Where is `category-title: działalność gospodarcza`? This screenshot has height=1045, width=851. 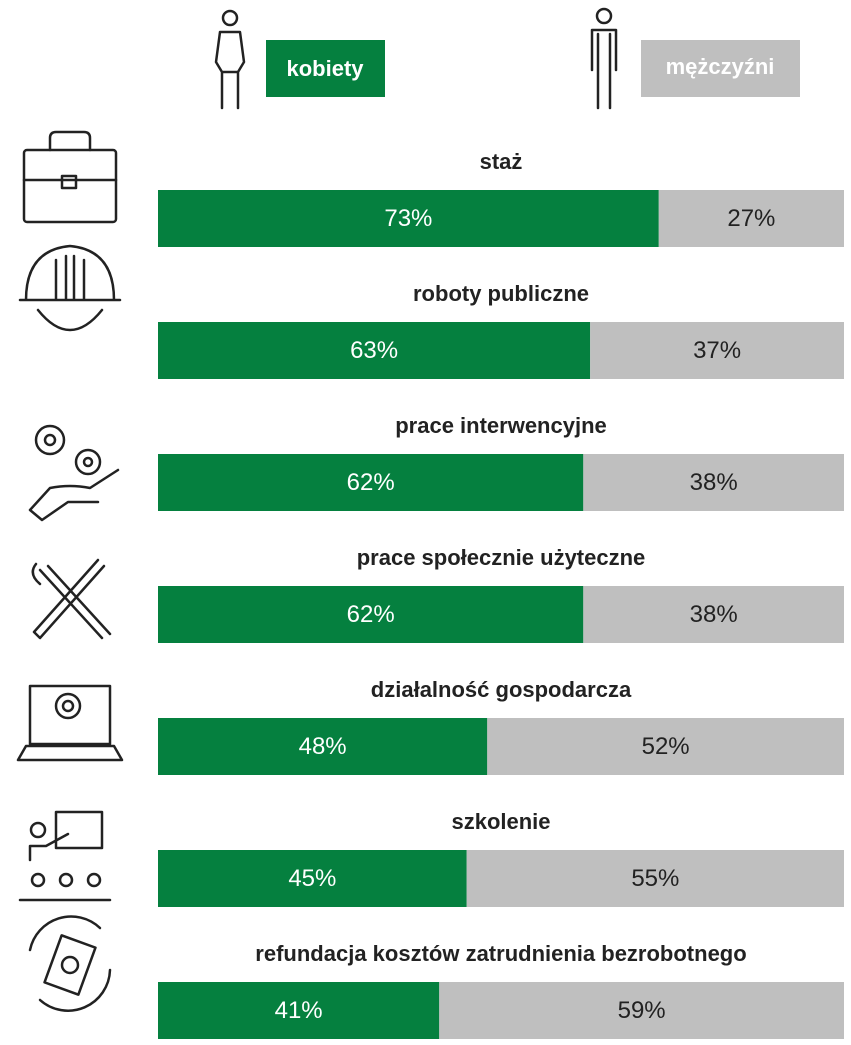
category-title: działalność gospodarcza is located at coordinates (501, 689).